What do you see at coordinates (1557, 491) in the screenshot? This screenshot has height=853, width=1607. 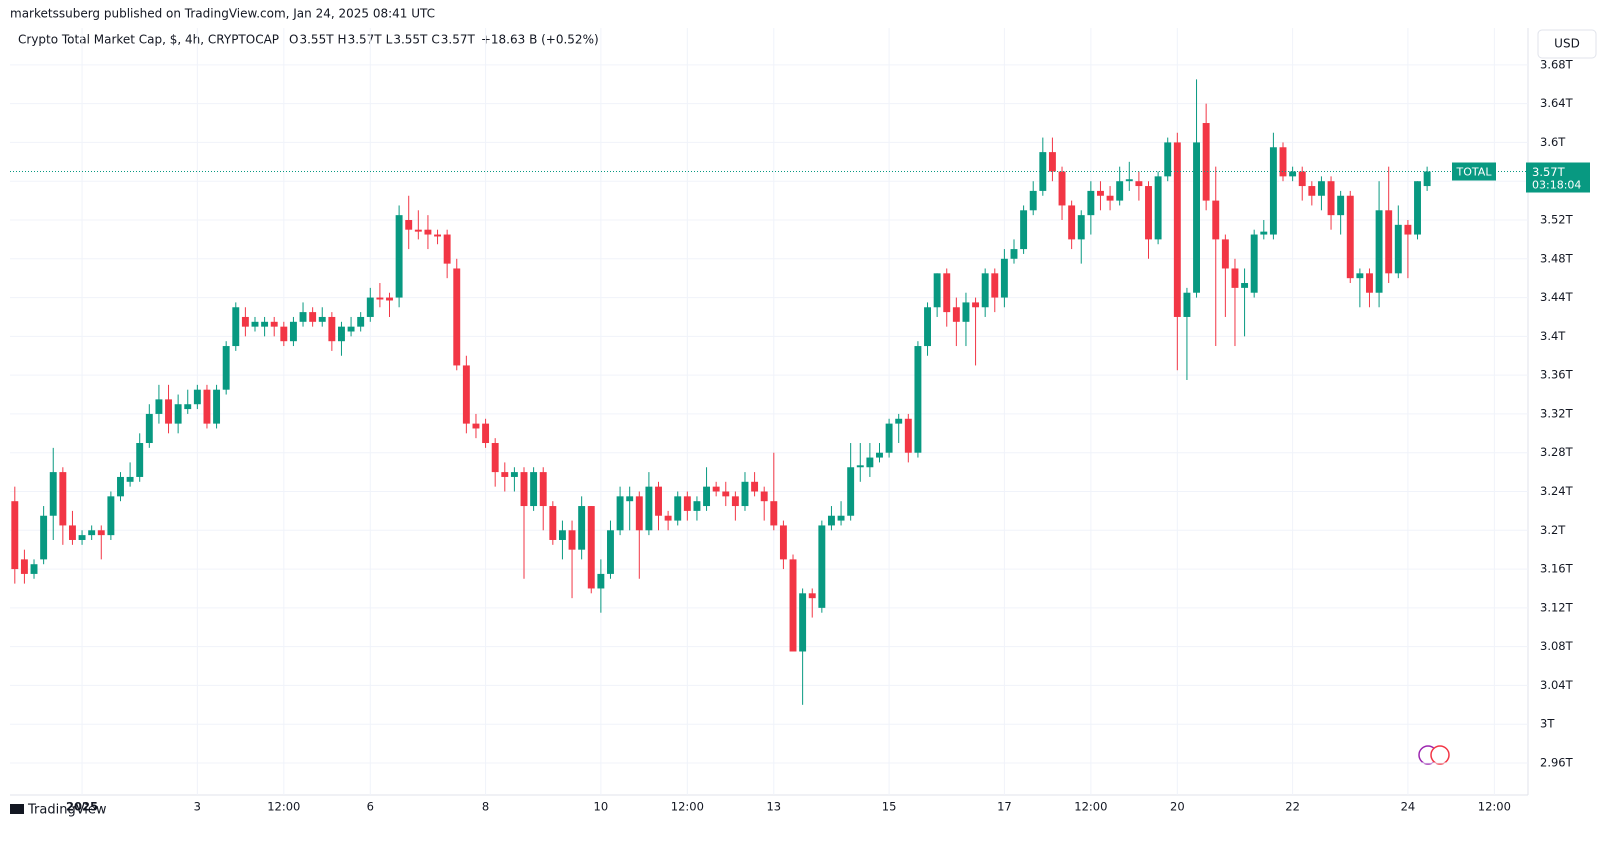 I see `y-tick-label: 3.24T` at bounding box center [1557, 491].